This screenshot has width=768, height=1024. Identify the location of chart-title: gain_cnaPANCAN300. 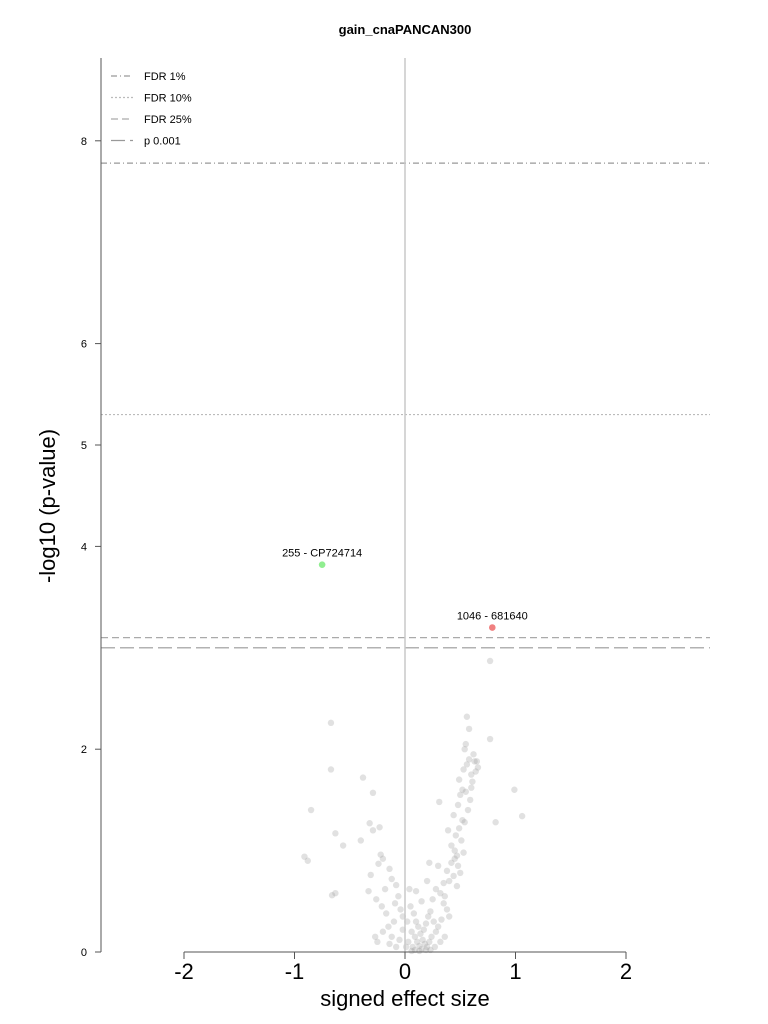
(405, 29).